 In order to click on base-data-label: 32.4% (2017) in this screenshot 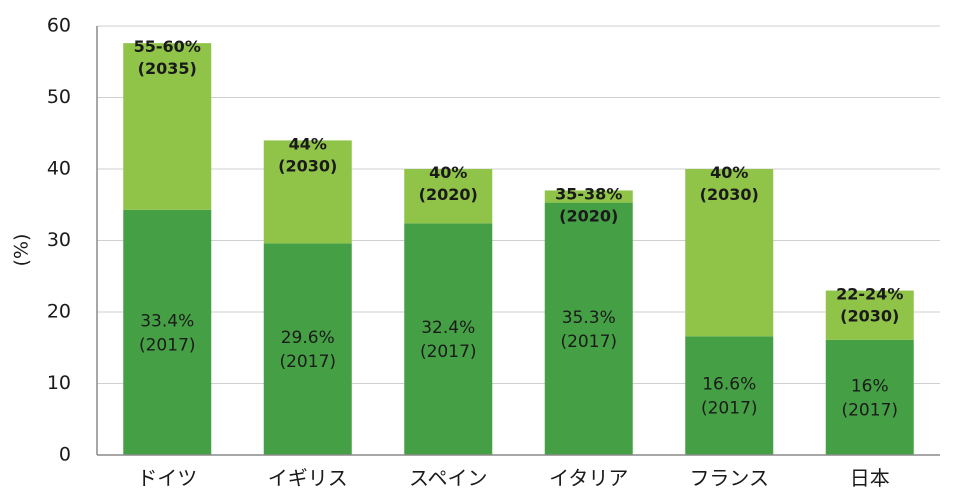, I will do `click(448, 340)`.